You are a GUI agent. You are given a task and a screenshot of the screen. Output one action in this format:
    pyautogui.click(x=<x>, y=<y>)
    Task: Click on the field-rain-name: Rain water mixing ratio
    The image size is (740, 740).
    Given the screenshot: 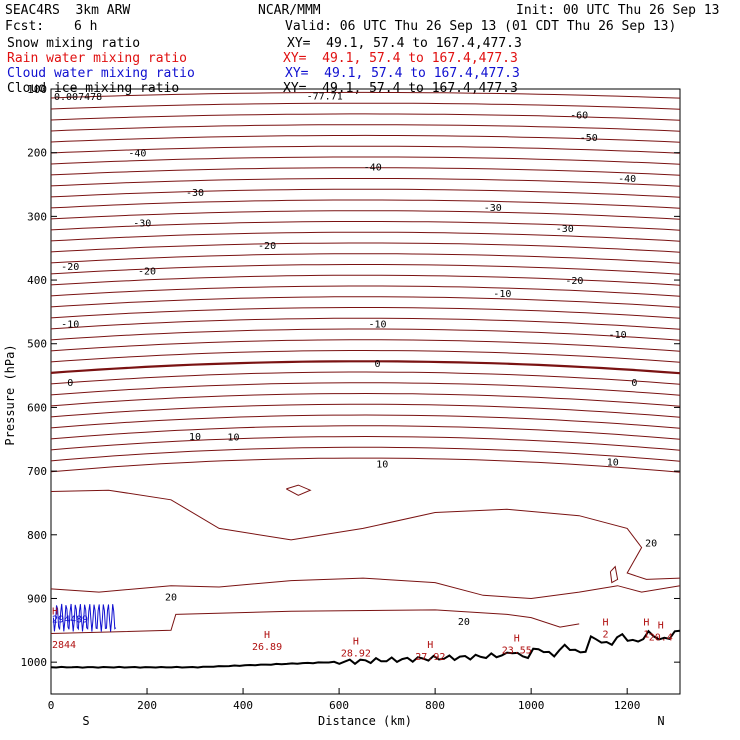 What is the action you would take?
    pyautogui.click(x=97, y=58)
    